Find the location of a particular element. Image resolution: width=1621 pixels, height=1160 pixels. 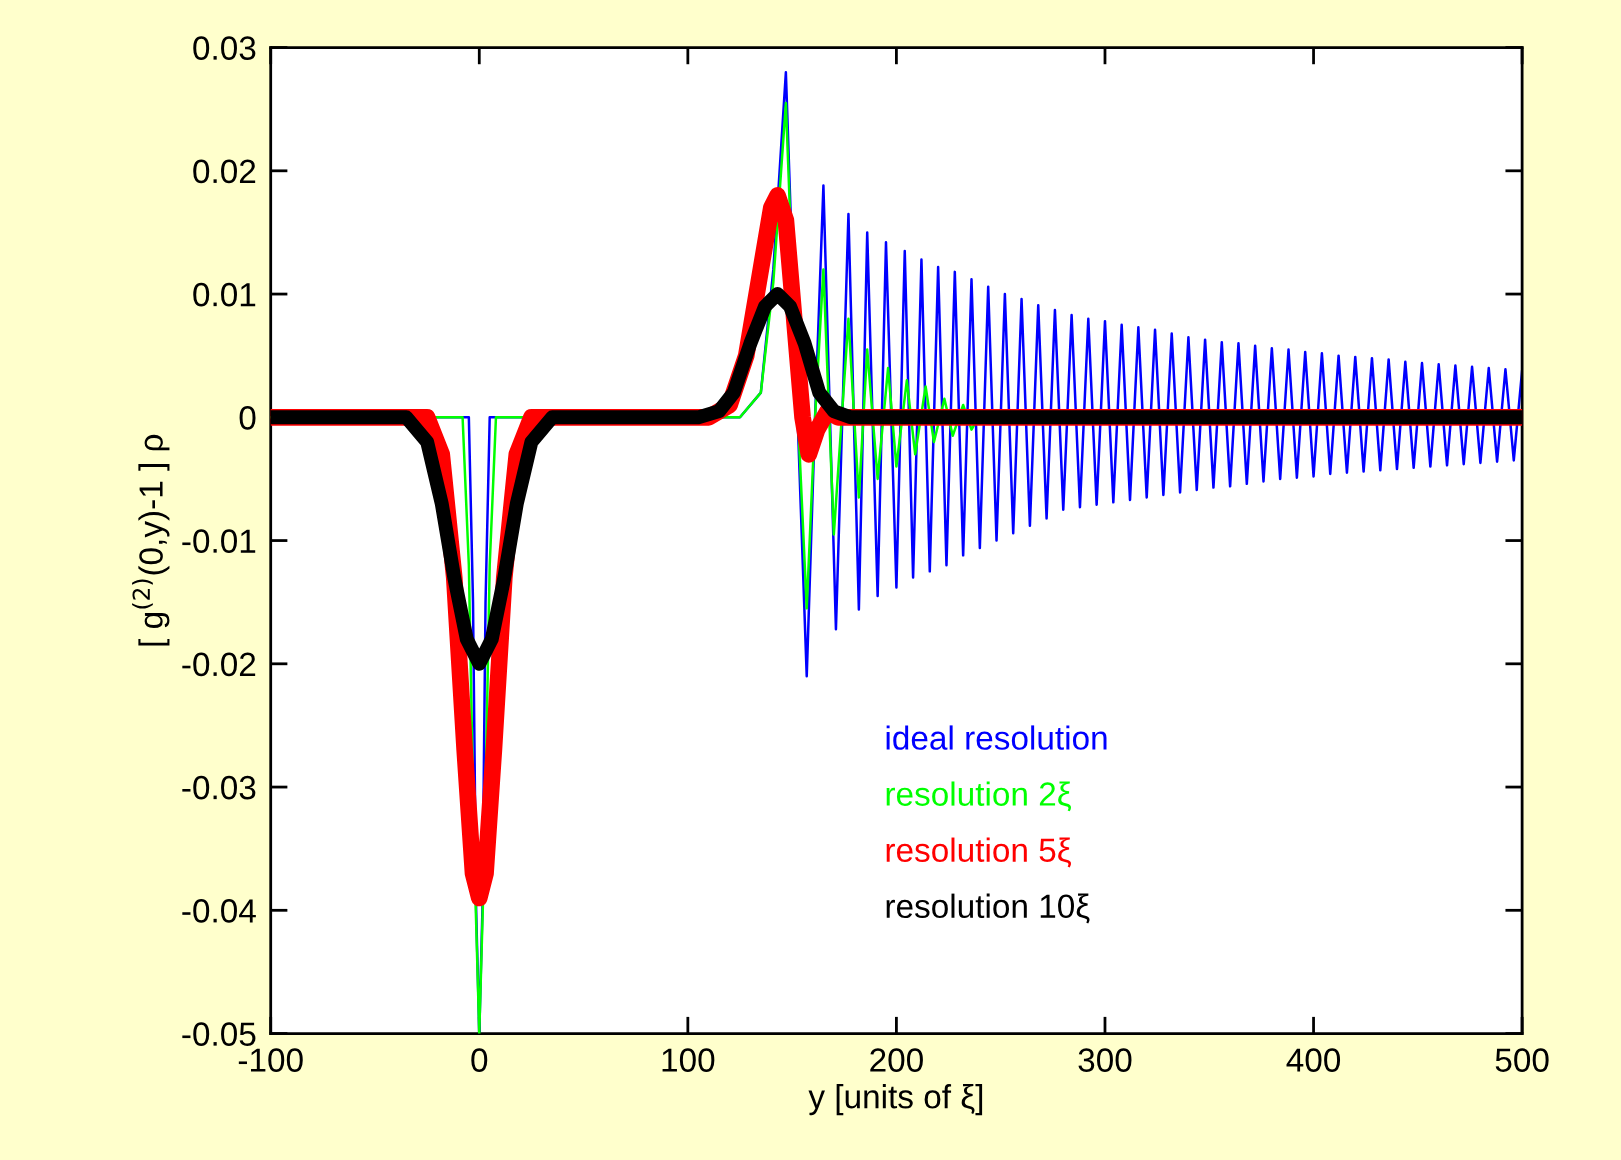

y-tick-label: -0.05 is located at coordinates (219, 1034).